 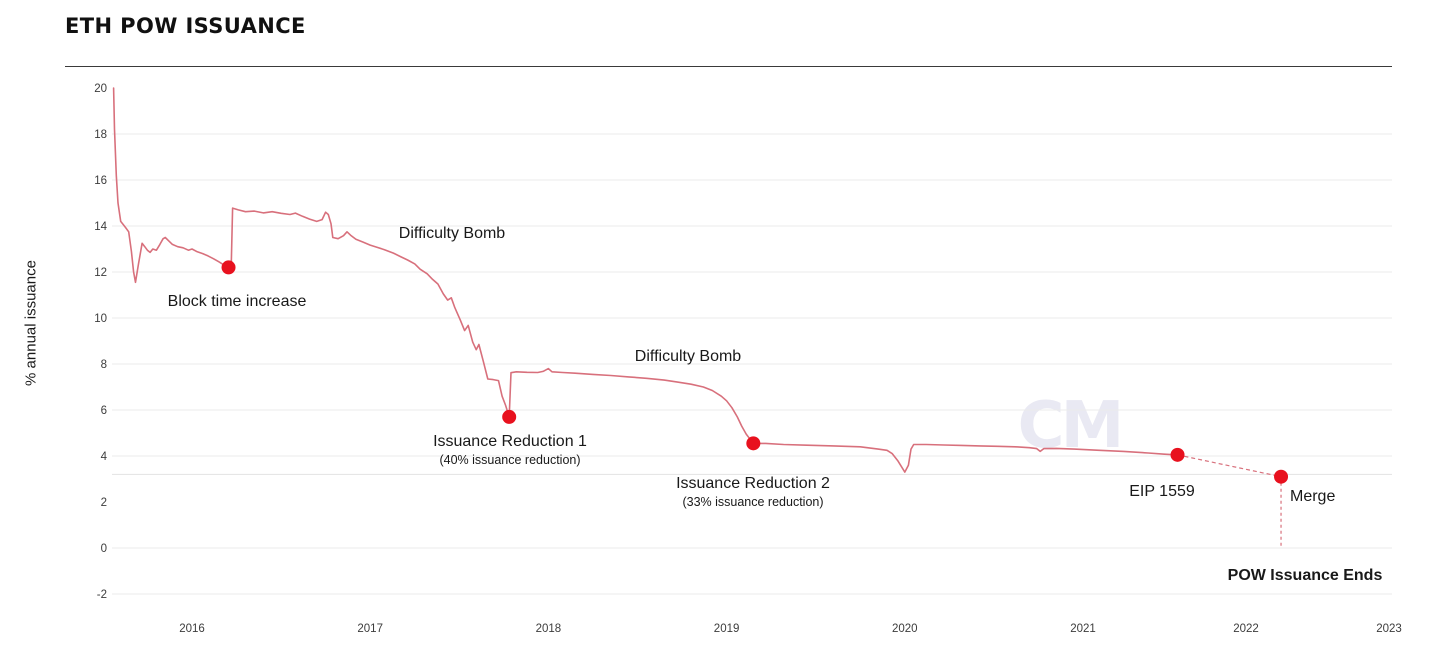 What do you see at coordinates (100, 273) in the screenshot?
I see `y-tick-label-12: 12` at bounding box center [100, 273].